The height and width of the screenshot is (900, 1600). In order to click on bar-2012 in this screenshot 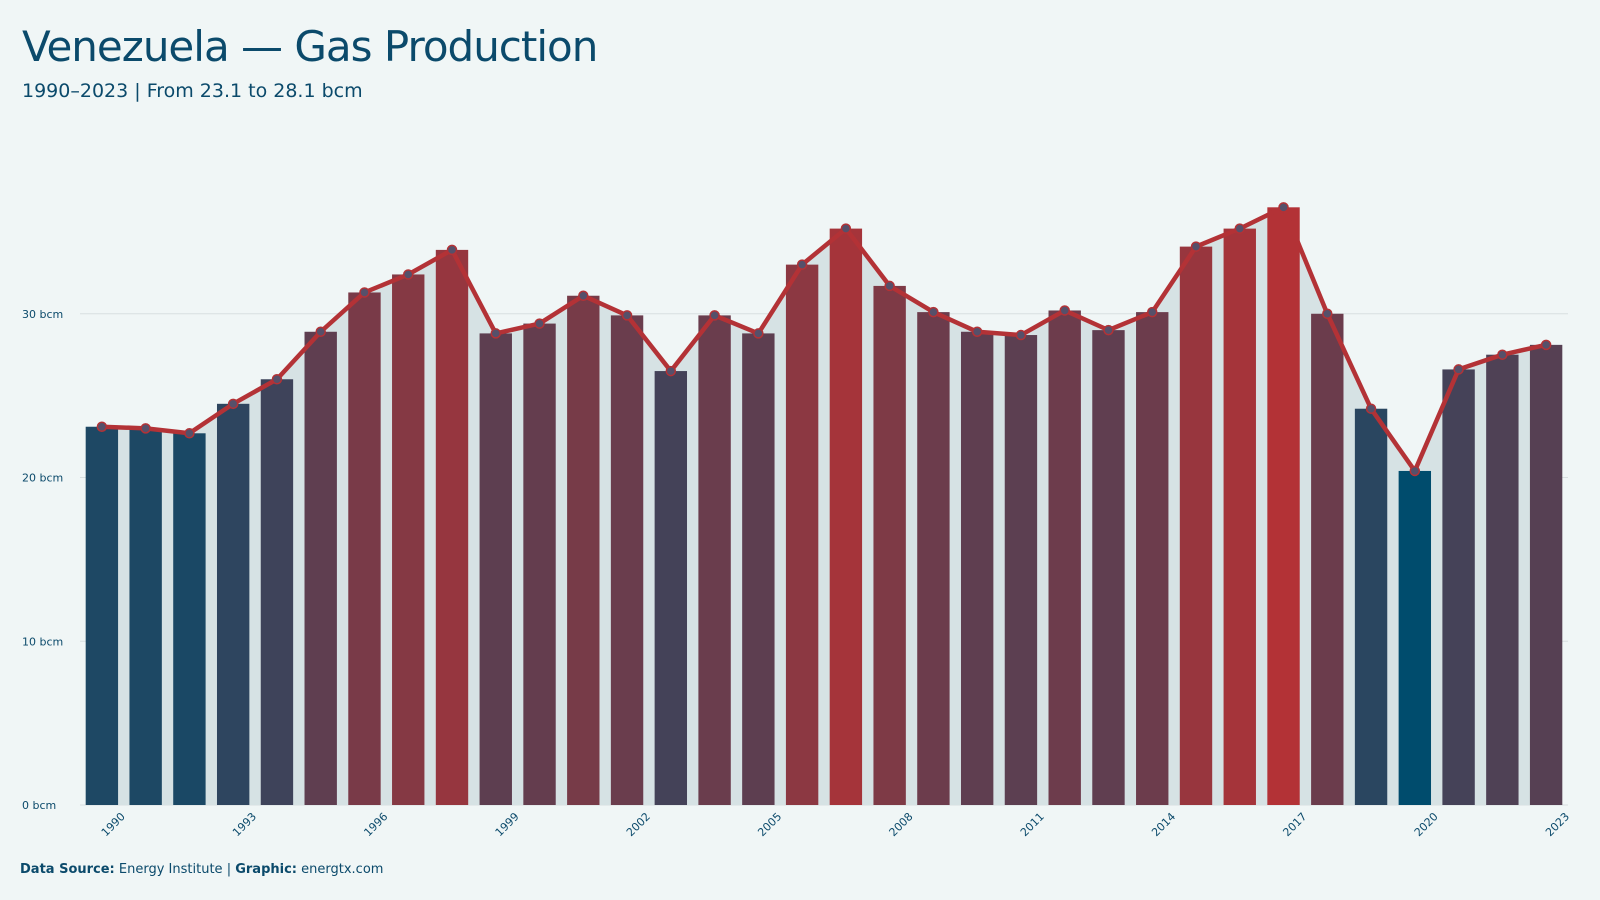, I will do `click(1064, 557)`.